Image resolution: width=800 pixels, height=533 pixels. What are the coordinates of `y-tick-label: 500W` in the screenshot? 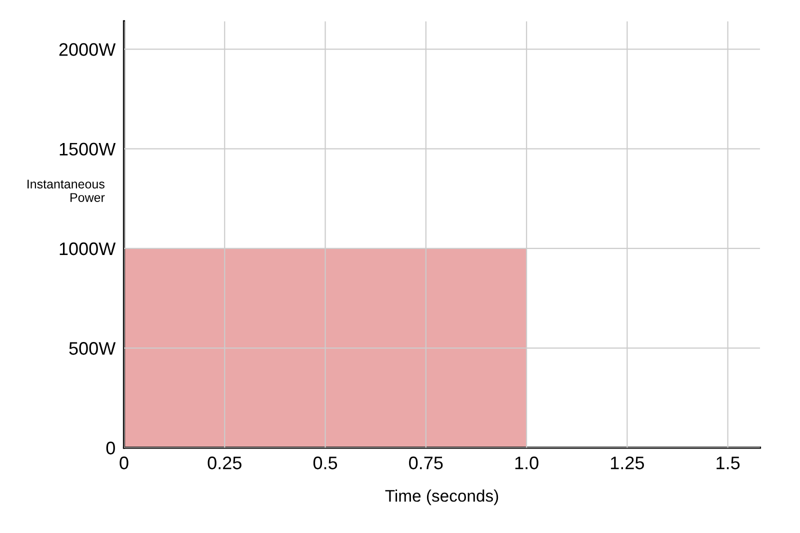 It's located at (92, 348).